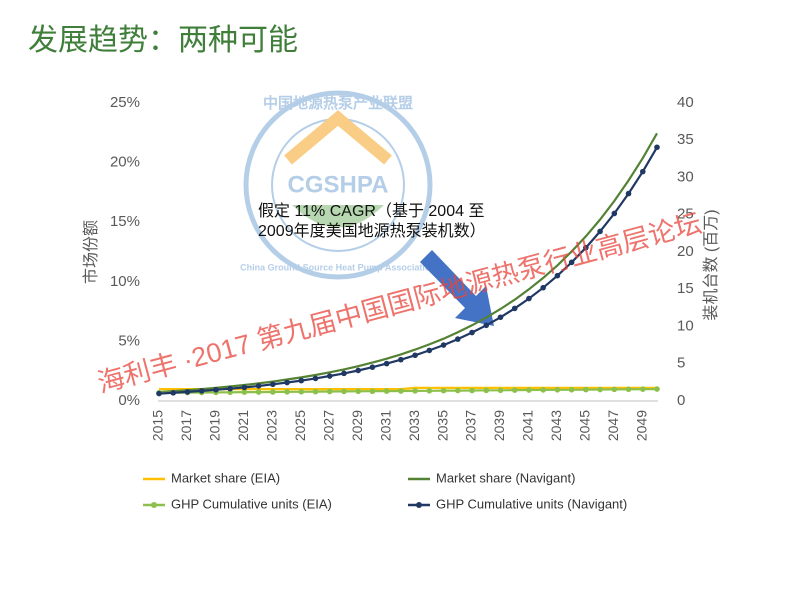 The image size is (800, 600). I want to click on series-line, so click(408, 388).